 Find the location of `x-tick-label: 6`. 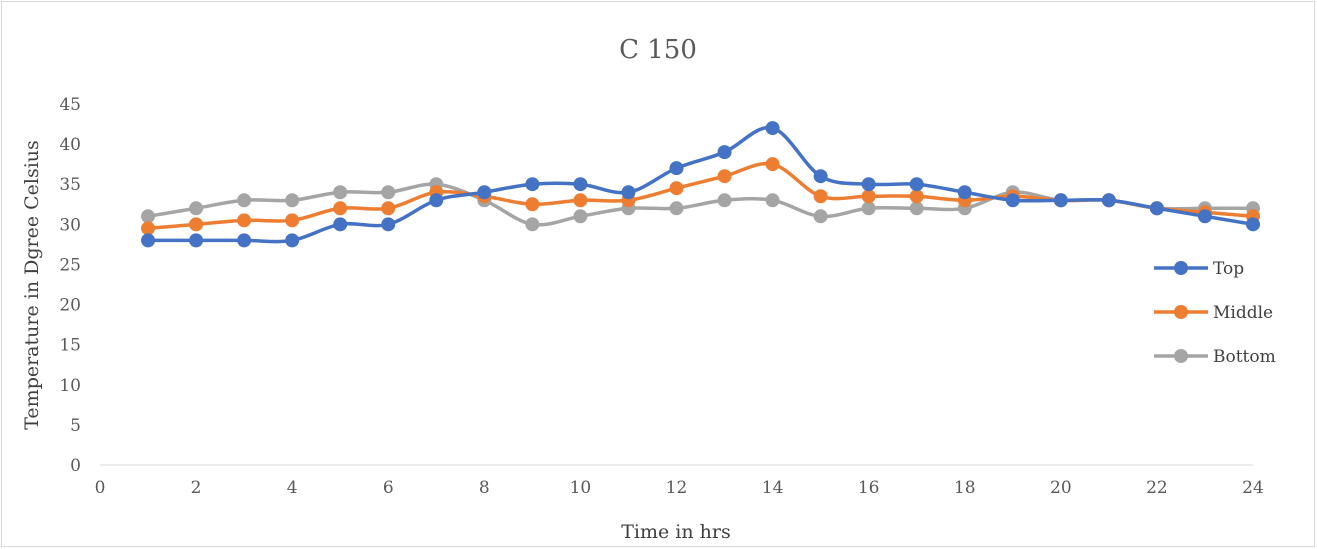

x-tick-label: 6 is located at coordinates (388, 488).